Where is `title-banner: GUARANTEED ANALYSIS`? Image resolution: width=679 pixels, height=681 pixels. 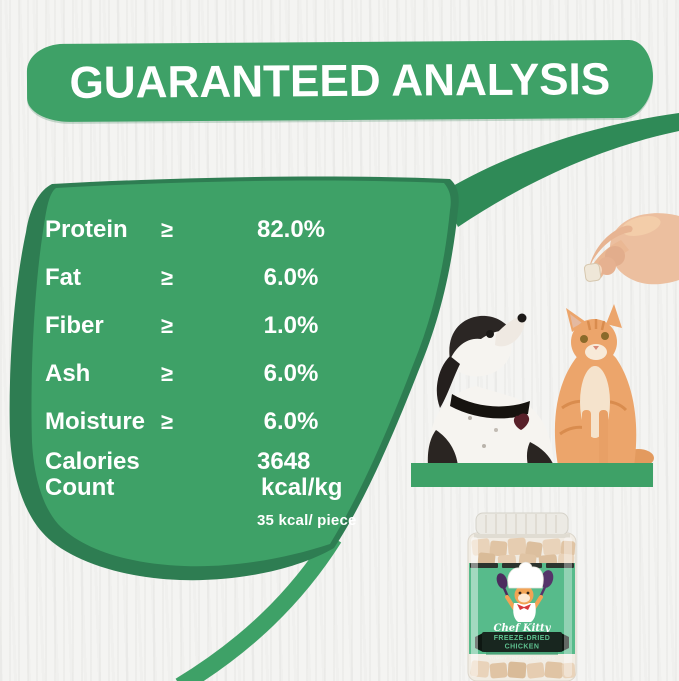
title-banner: GUARANTEED ANALYSIS is located at coordinates (340, 81).